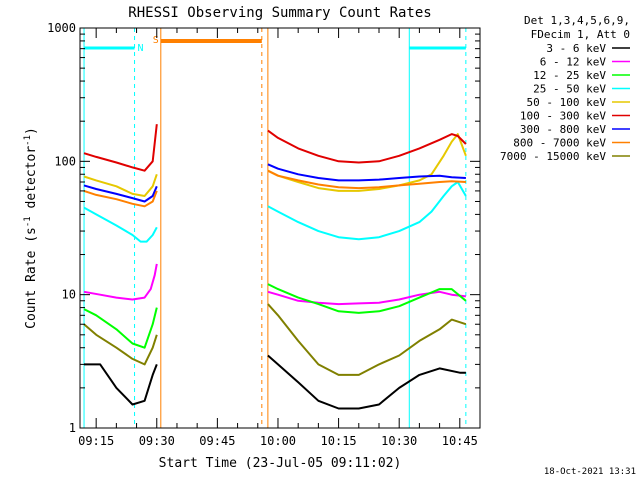 The height and width of the screenshot is (480, 640). I want to click on legend-entry-label: 800 - 7000 keV, so click(559, 143).